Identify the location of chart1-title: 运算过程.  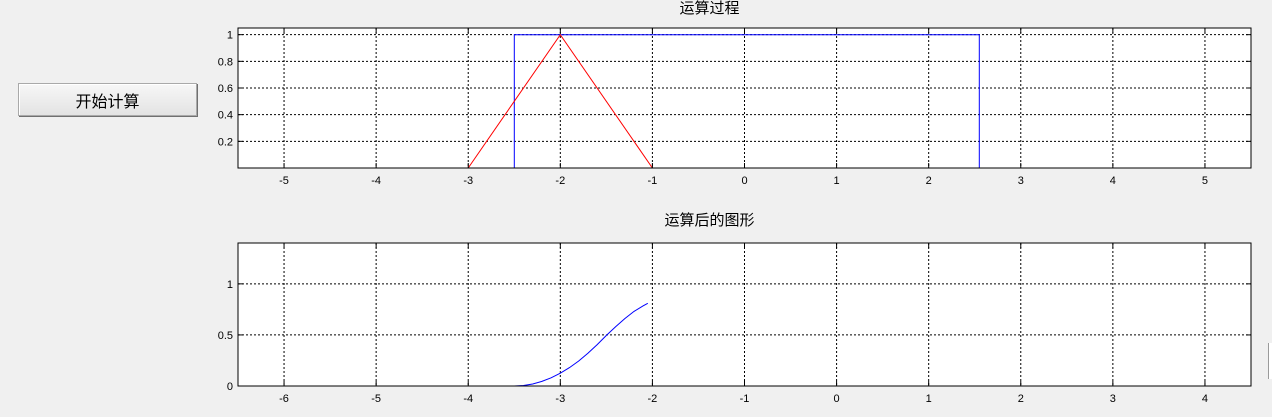
(709, 8).